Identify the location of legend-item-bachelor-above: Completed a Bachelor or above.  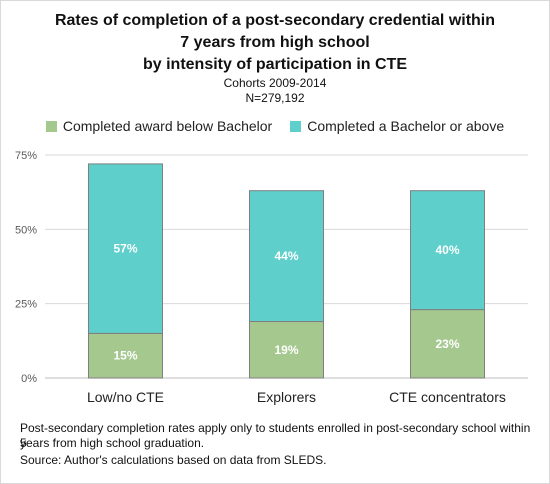
(397, 126).